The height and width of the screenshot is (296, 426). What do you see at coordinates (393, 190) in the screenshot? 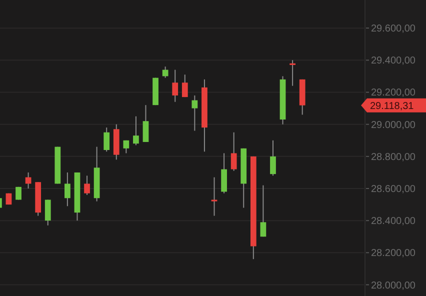
I see `y-tick-label: 28.600,00` at bounding box center [393, 190].